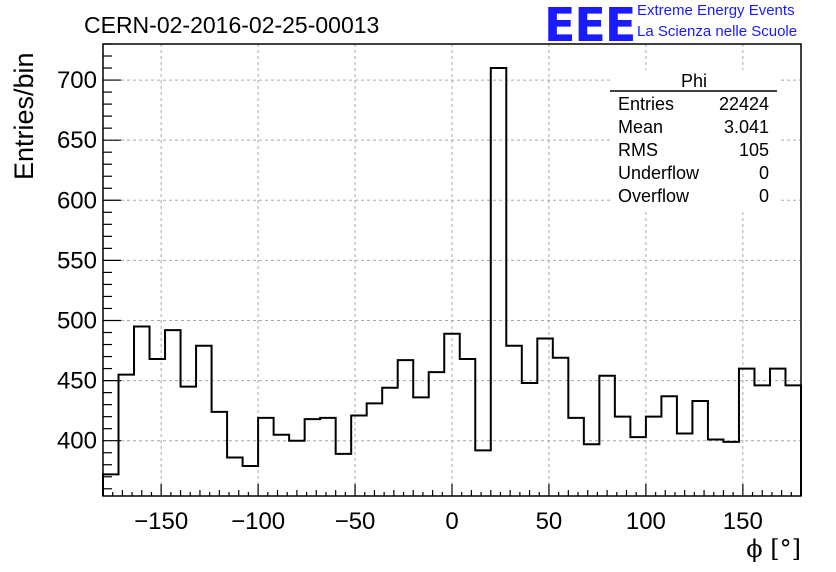 The image size is (836, 572). Describe the element at coordinates (694, 81) in the screenshot. I see `stats-title: Phi` at that location.